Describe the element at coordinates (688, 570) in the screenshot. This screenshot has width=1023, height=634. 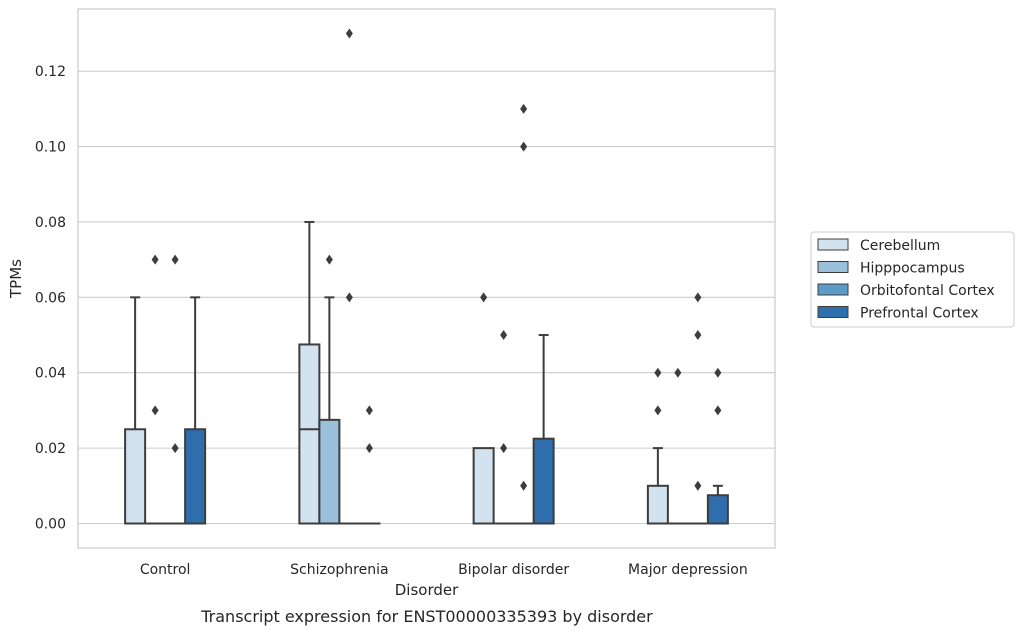
I see `x-tick-label: Major depression` at that location.